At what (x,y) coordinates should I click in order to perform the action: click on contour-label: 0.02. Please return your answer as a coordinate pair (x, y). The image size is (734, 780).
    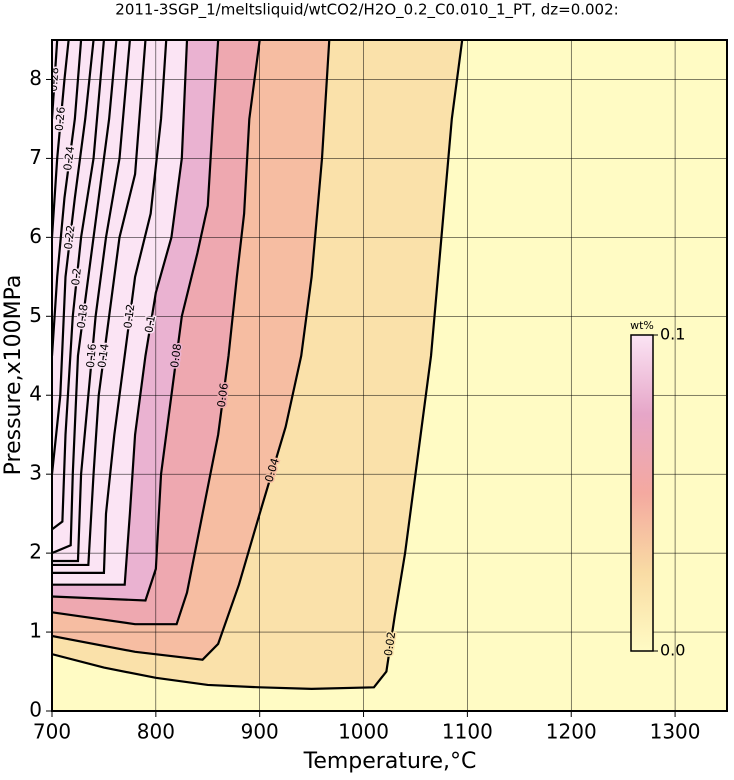
    Looking at the image, I should click on (390, 644).